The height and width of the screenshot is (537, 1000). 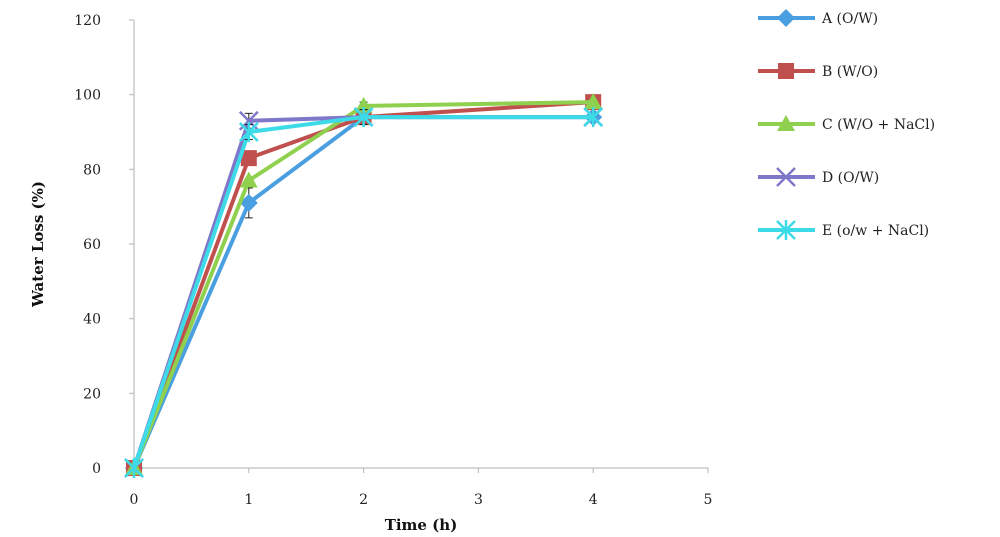 I want to click on marker-x-stroke, so click(x=786, y=177).